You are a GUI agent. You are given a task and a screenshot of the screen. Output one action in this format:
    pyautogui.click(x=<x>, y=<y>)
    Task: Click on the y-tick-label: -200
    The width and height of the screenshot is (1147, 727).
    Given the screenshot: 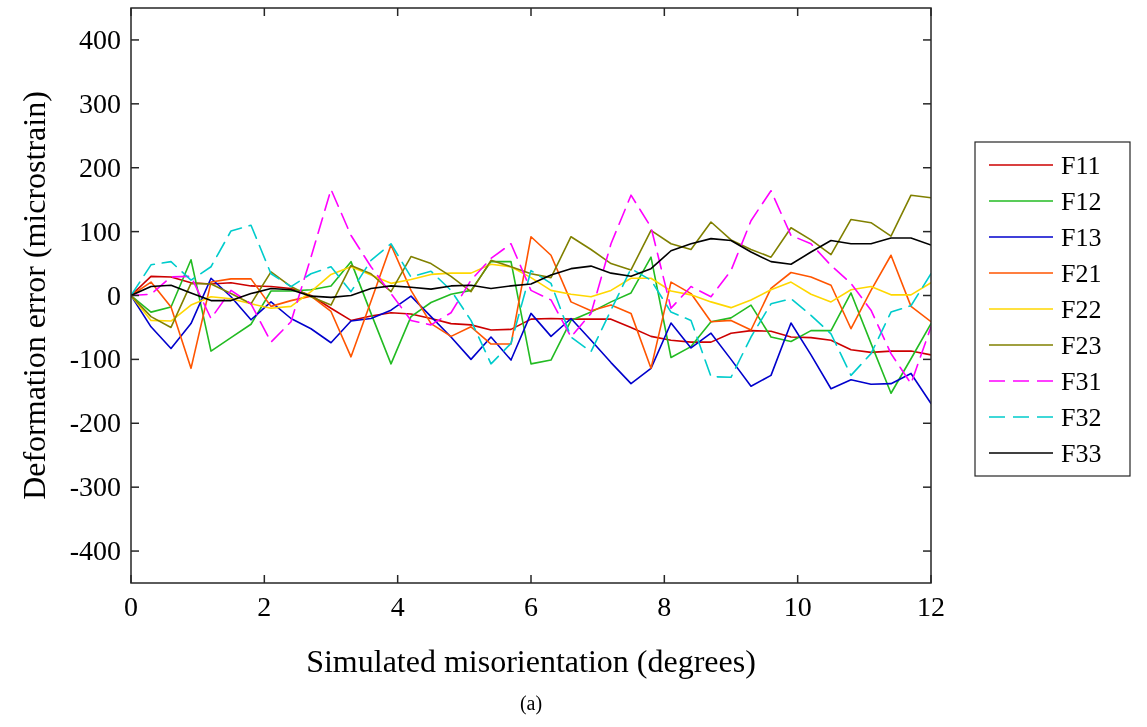 What is the action you would take?
    pyautogui.click(x=95, y=423)
    